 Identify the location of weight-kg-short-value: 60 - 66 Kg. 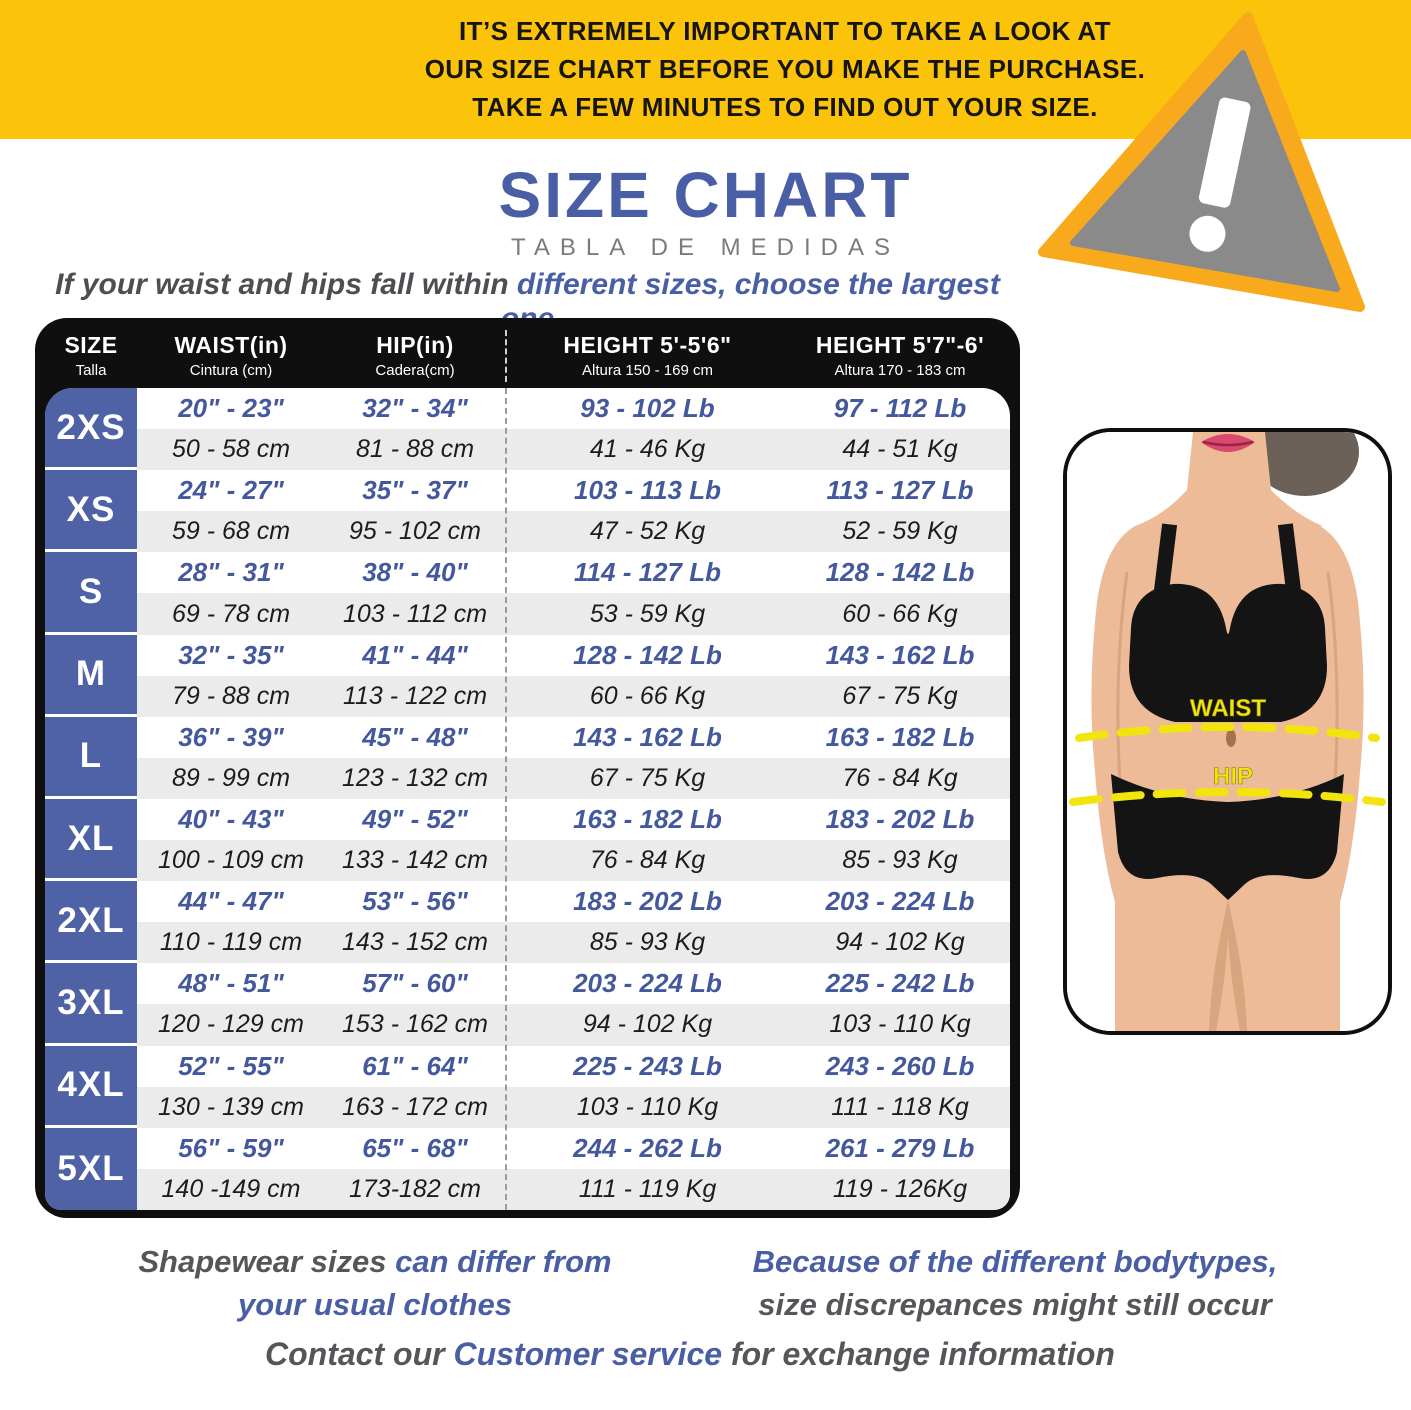
(647, 696).